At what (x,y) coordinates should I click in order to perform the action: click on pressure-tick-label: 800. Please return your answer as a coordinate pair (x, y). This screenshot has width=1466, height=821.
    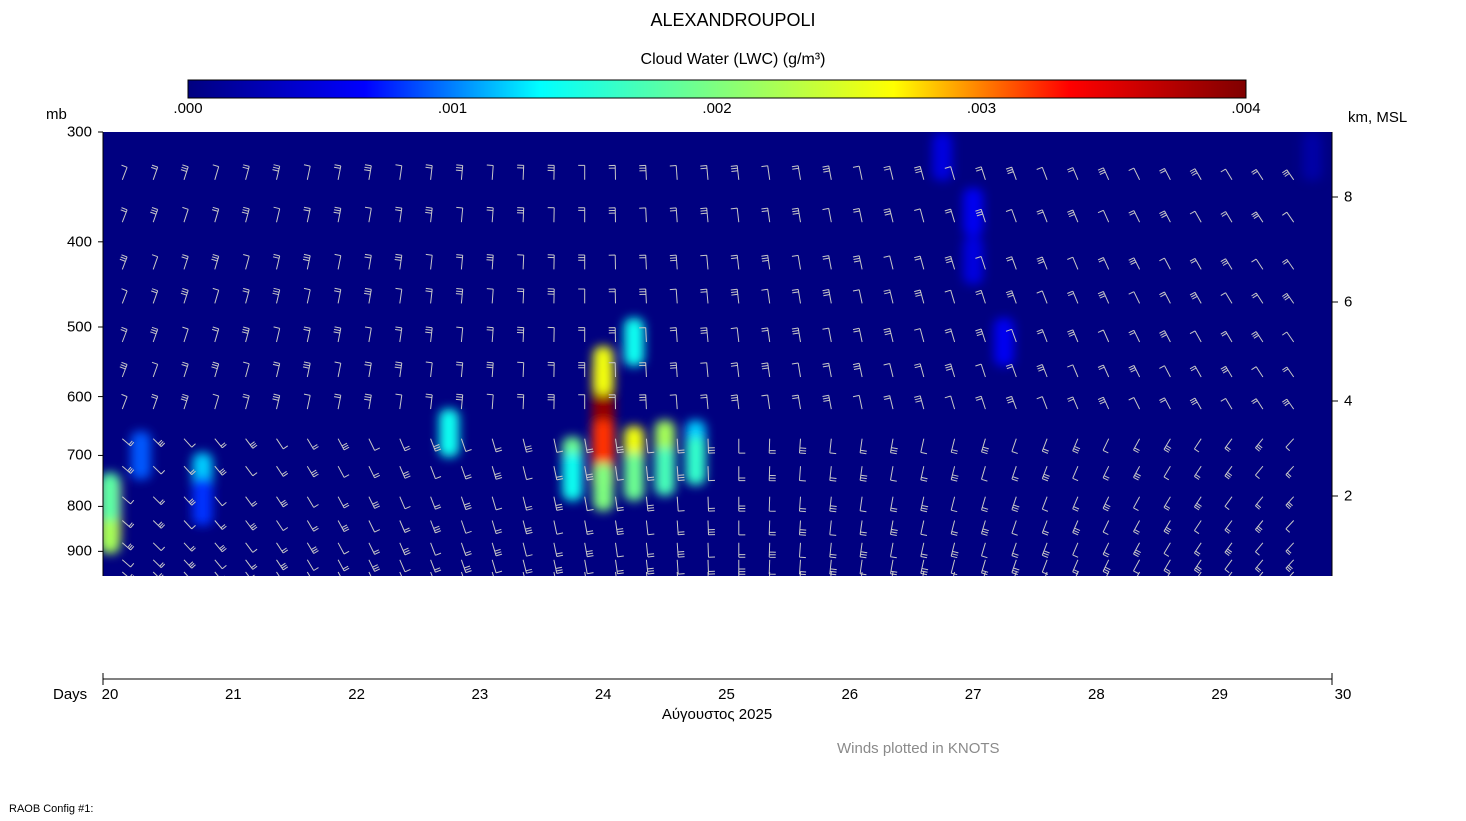
    Looking at the image, I should click on (79, 506).